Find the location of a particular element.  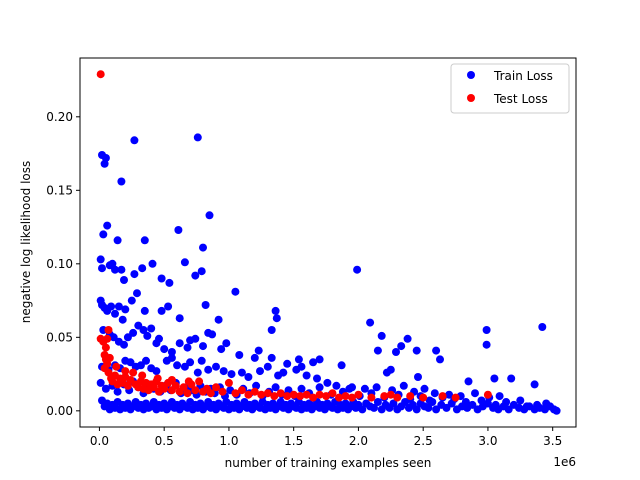

x-tick-label: 2.0 is located at coordinates (358, 441).